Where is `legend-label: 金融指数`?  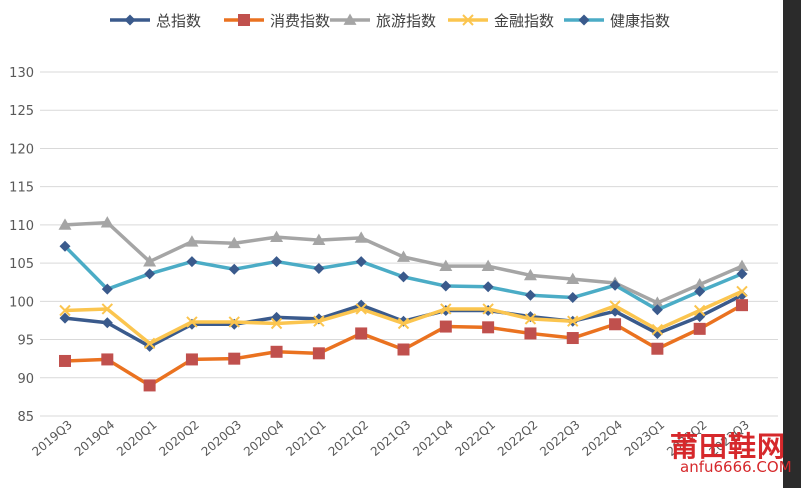
legend-label: 金融指数 is located at coordinates (524, 21).